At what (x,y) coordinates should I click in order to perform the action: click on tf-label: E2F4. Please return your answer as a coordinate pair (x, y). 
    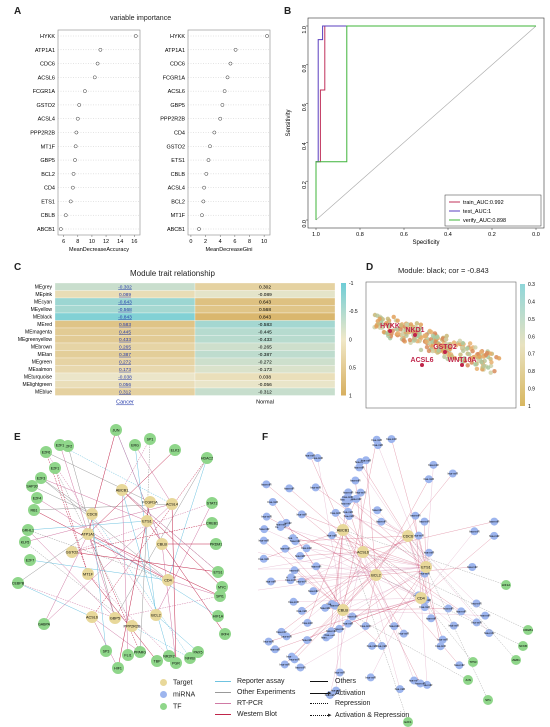
    Looking at the image, I should click on (37, 499).